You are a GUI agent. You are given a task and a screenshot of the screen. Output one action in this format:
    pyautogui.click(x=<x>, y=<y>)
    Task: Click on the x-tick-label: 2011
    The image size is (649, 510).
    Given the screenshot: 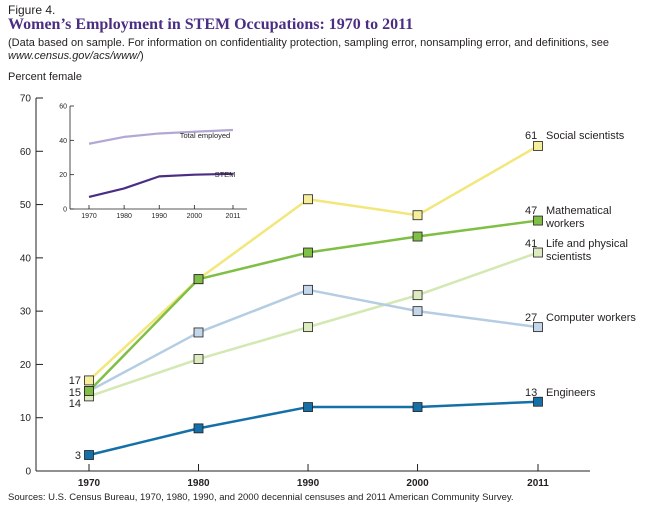 What is the action you would take?
    pyautogui.click(x=538, y=483)
    